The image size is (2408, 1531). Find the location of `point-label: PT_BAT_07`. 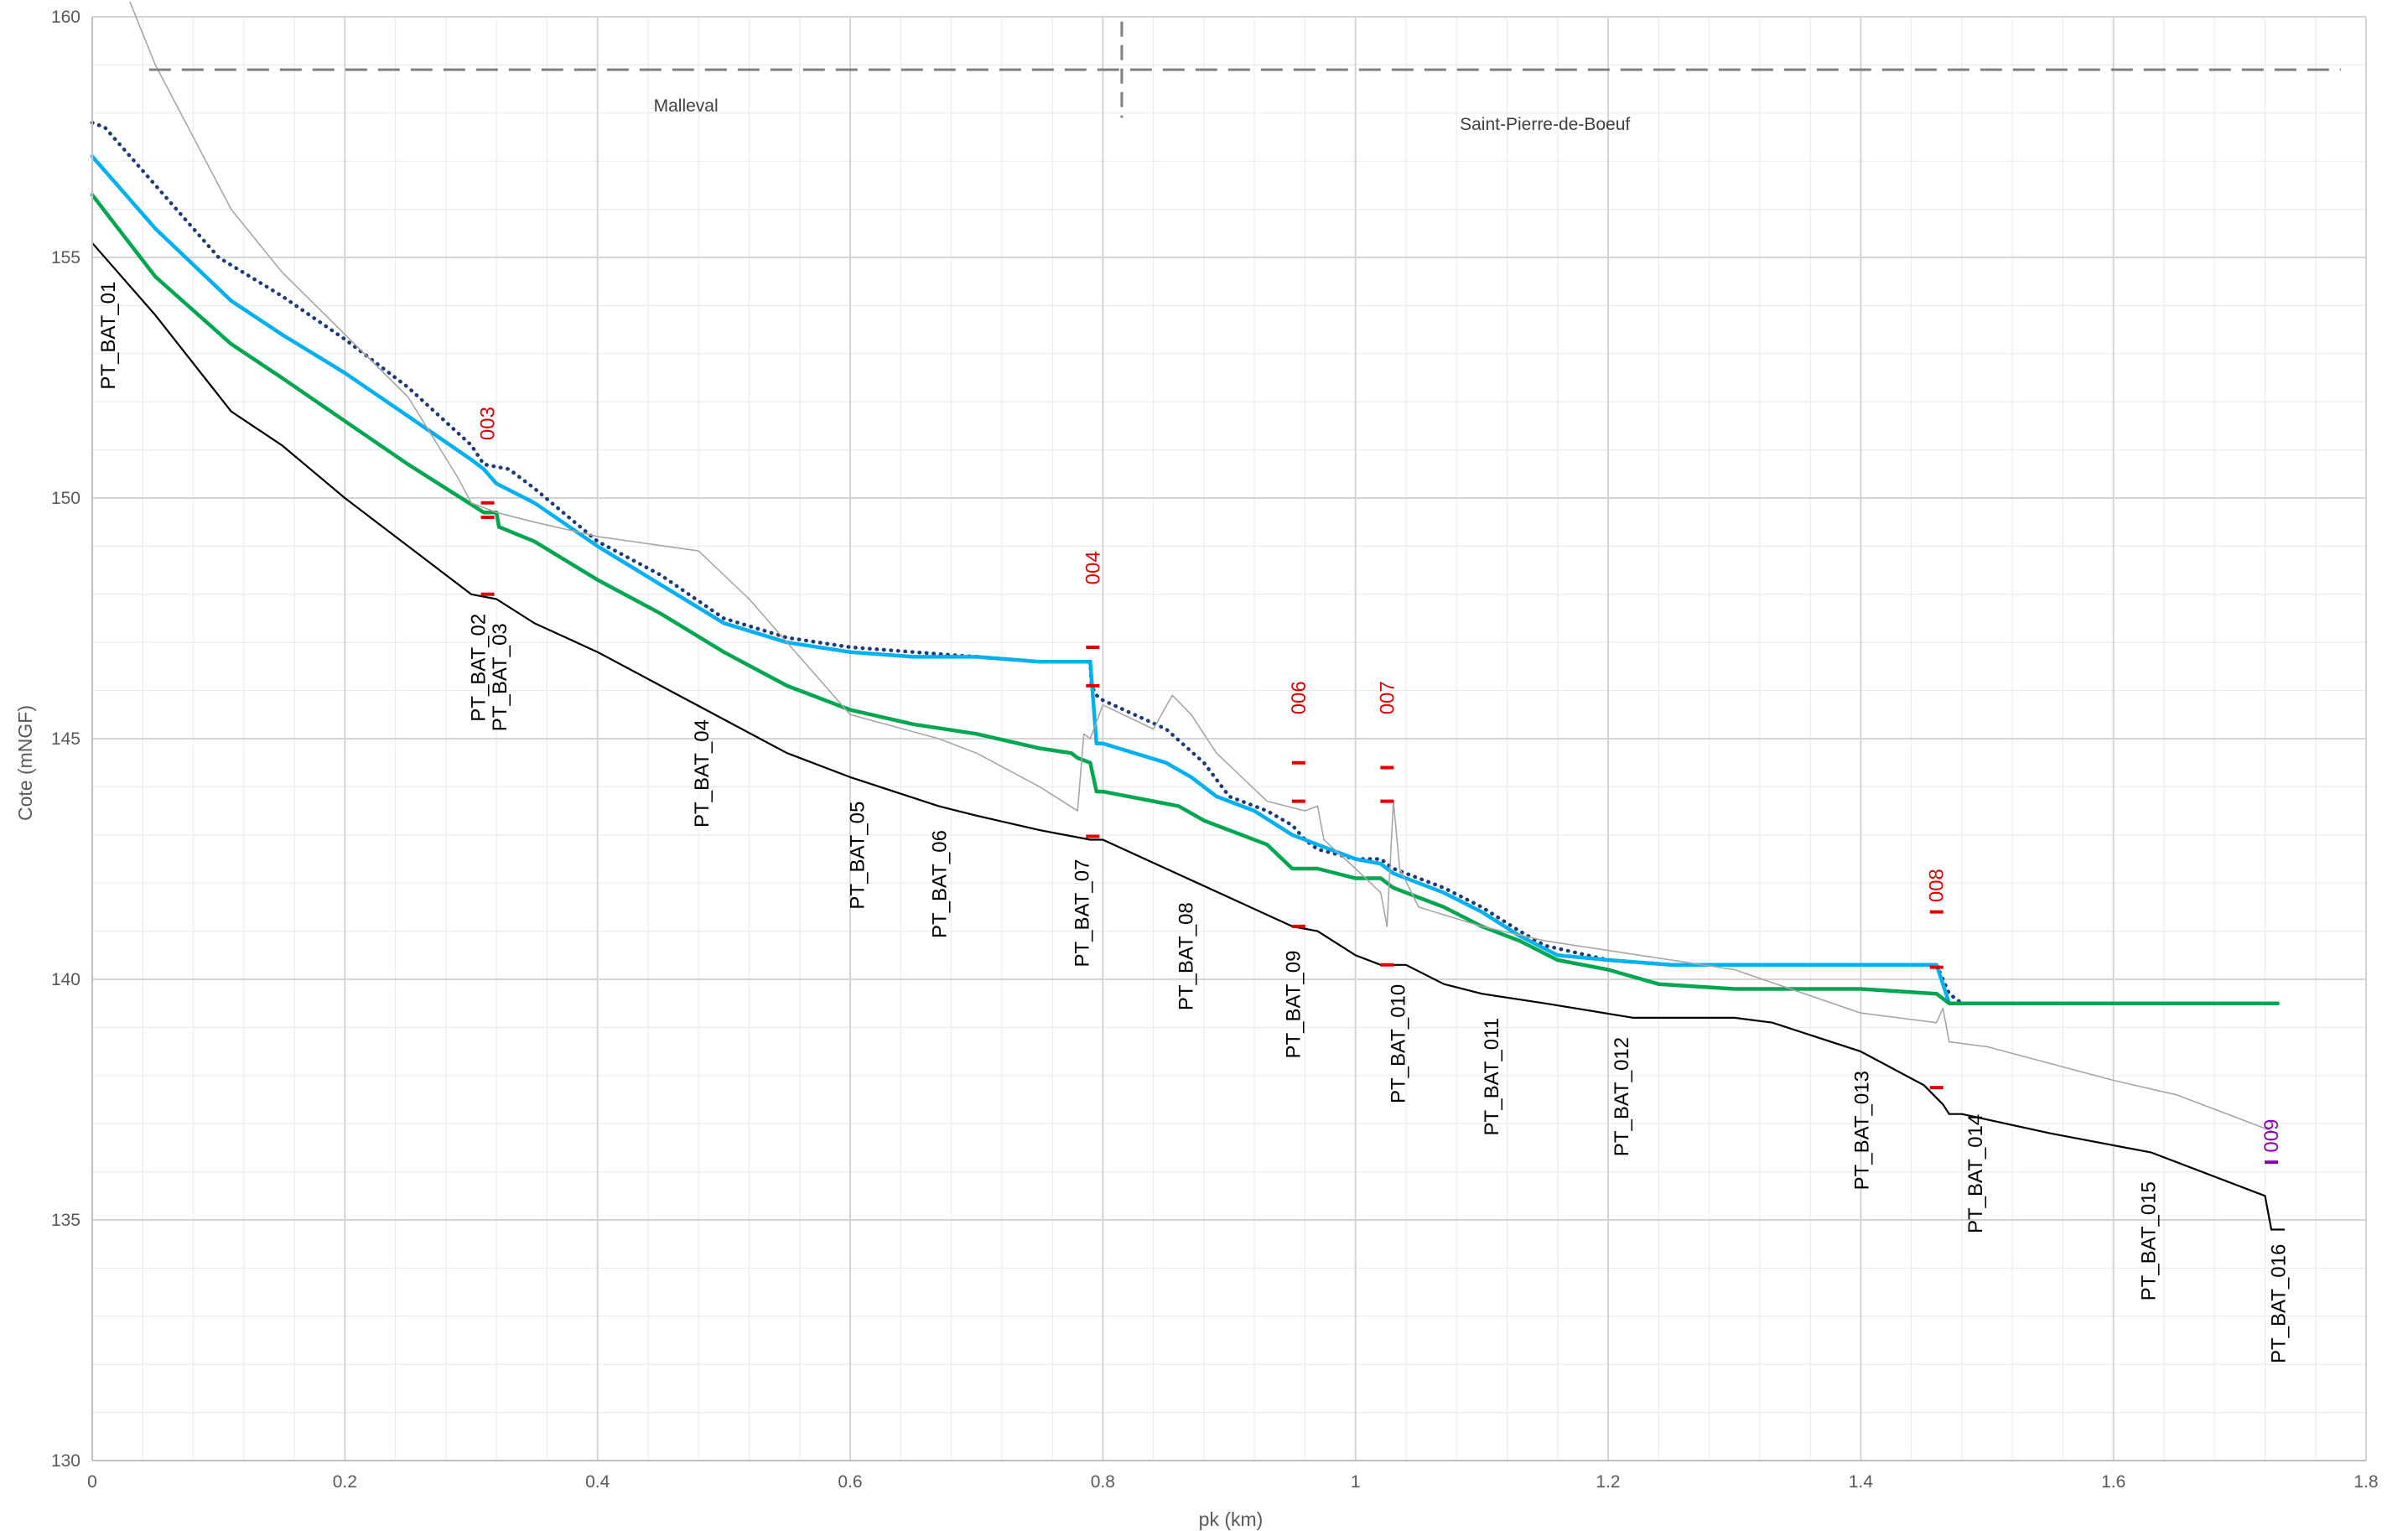

point-label: PT_BAT_07 is located at coordinates (1083, 913).